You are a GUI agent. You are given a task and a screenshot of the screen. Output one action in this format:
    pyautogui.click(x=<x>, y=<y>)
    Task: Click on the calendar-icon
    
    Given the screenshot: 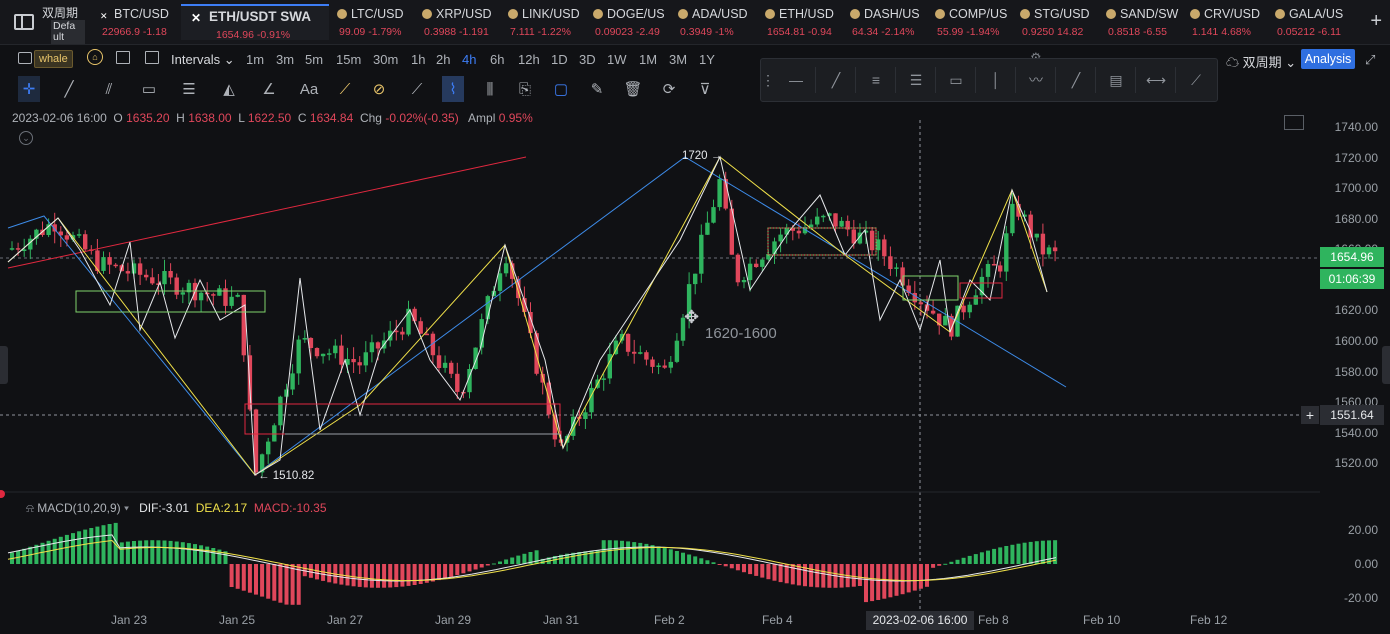 What is the action you would take?
    pyautogui.click(x=123, y=57)
    